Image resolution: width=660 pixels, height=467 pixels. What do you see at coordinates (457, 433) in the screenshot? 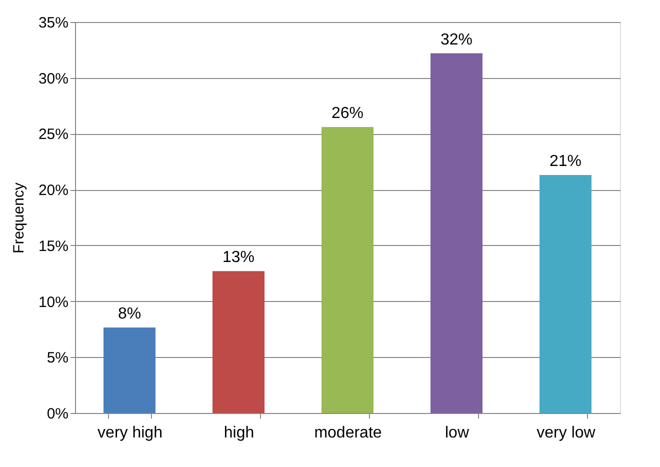
I see `x-tick-label: low` at bounding box center [457, 433].